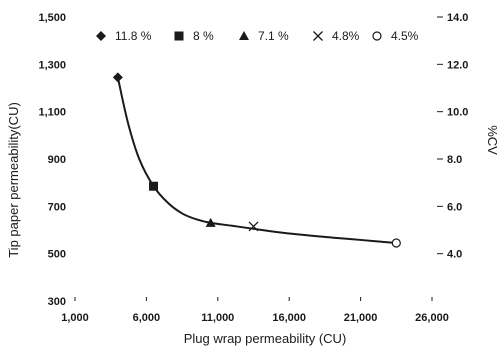 The image size is (504, 349). What do you see at coordinates (179, 36) in the screenshot?
I see `legend-marker-square` at bounding box center [179, 36].